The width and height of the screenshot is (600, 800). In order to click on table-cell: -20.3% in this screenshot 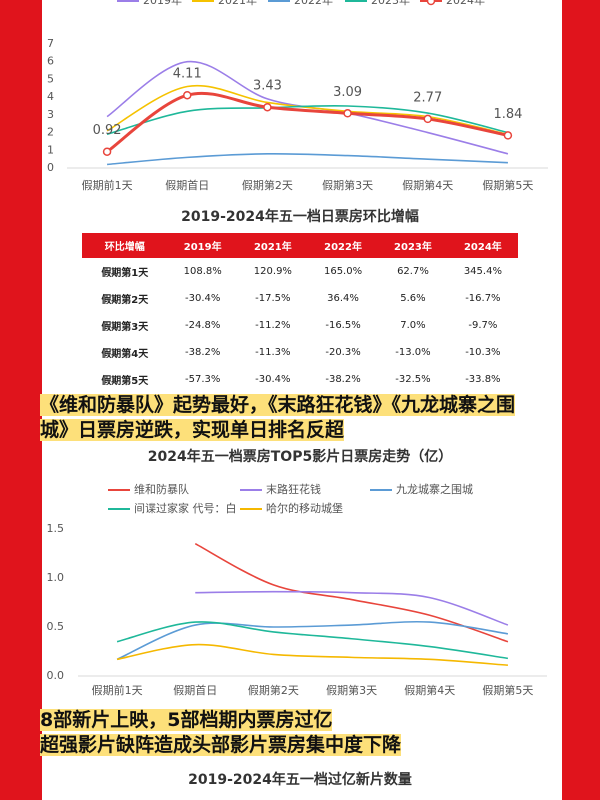, I will do `click(343, 352)`.